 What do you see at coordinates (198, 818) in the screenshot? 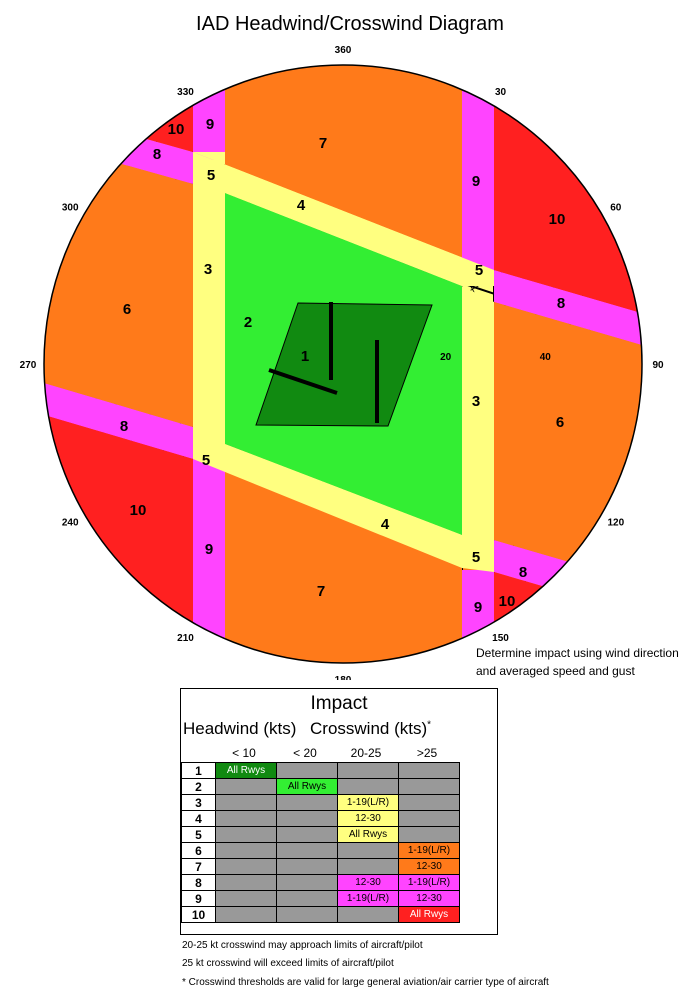
I see `impact-level: 4` at bounding box center [198, 818].